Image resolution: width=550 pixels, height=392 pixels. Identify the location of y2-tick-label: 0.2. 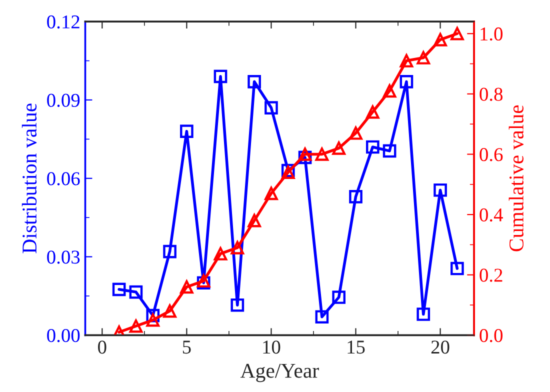
(491, 275).